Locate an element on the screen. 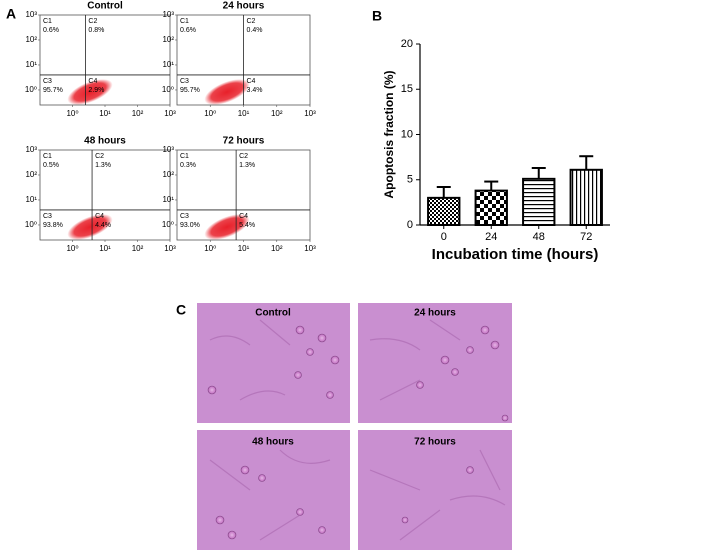  x-tick-label: 0 is located at coordinates (444, 237).